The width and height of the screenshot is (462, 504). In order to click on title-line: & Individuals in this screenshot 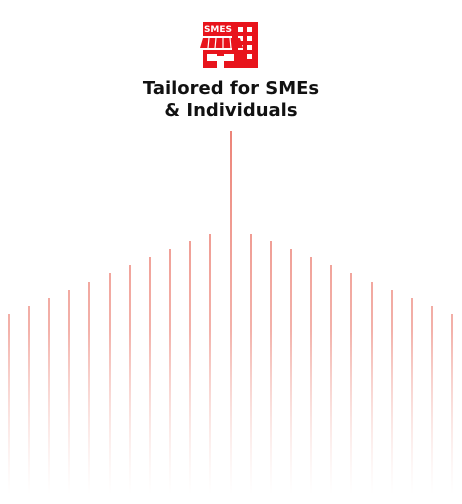, I will do `click(230, 110)`.